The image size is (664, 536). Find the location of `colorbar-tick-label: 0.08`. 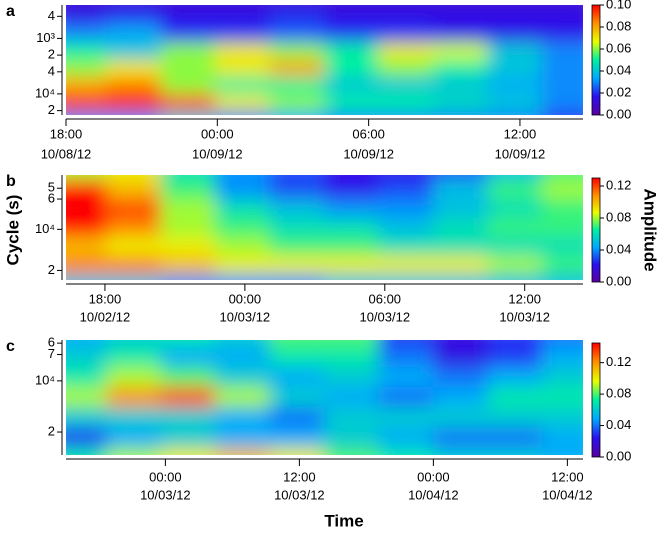

colorbar-tick-label: 0.08 is located at coordinates (618, 393).